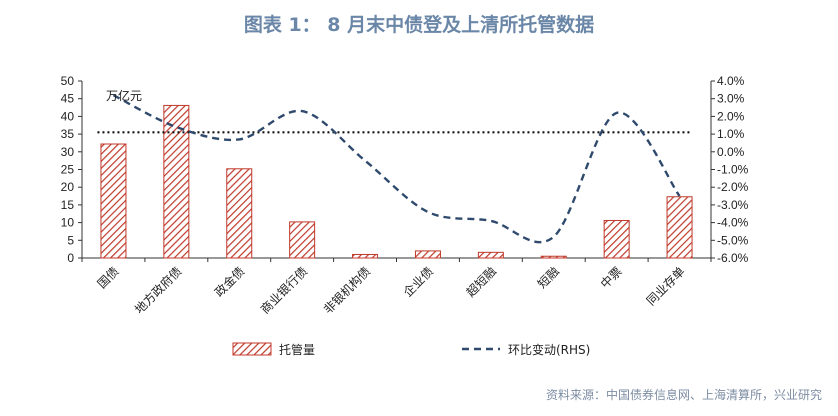 The height and width of the screenshot is (416, 838). What do you see at coordinates (124, 95) in the screenshot?
I see `unit-label: 万亿元` at bounding box center [124, 95].